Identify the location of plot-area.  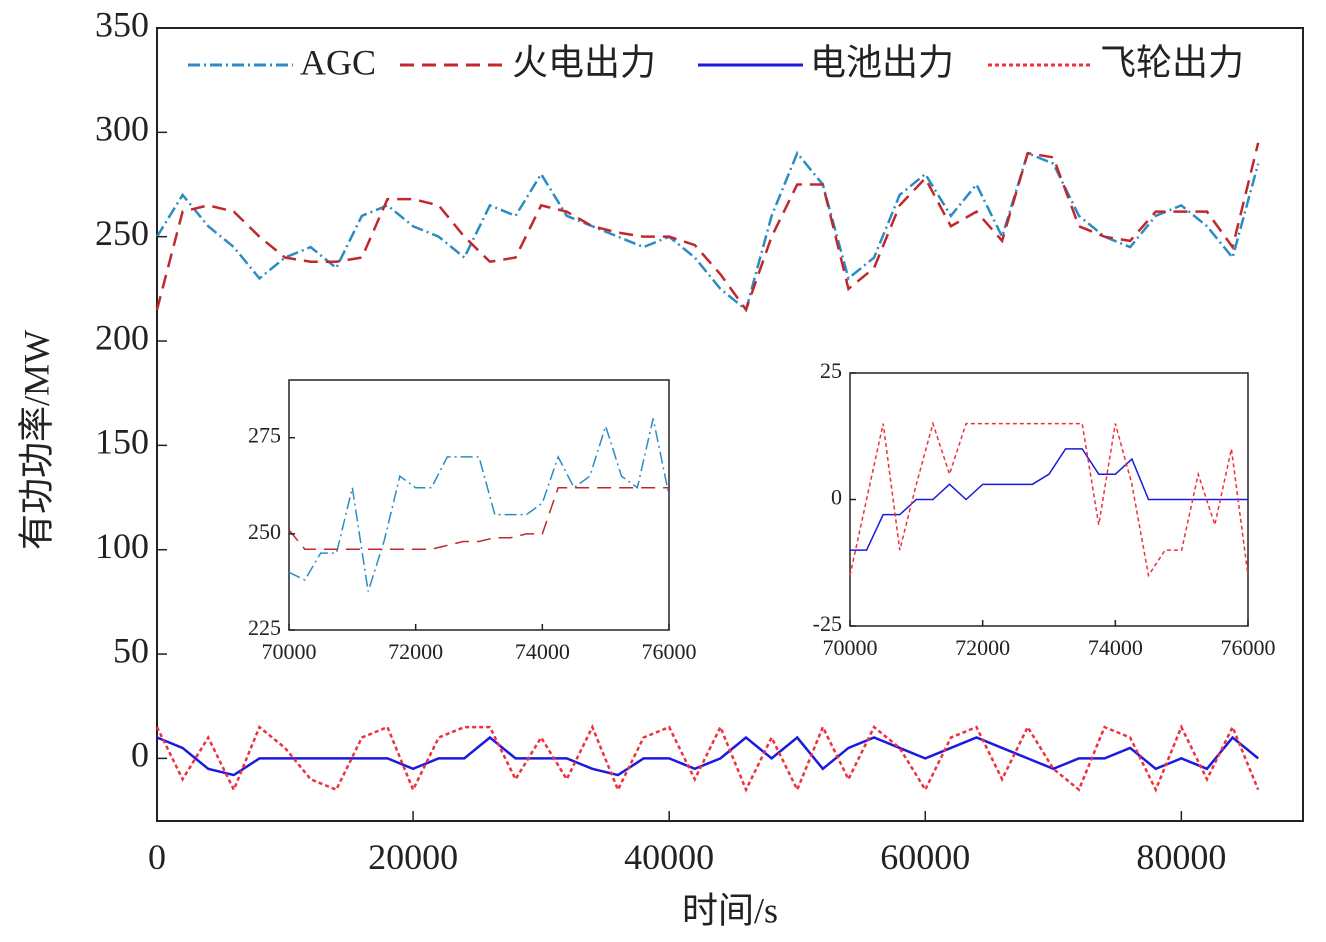
(479, 505).